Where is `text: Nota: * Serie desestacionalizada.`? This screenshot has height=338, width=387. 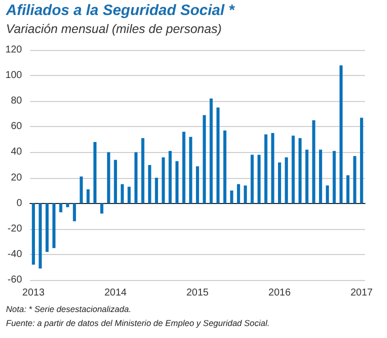
text: Nota: * Serie desestacionalizada. is located at coordinates (69, 309).